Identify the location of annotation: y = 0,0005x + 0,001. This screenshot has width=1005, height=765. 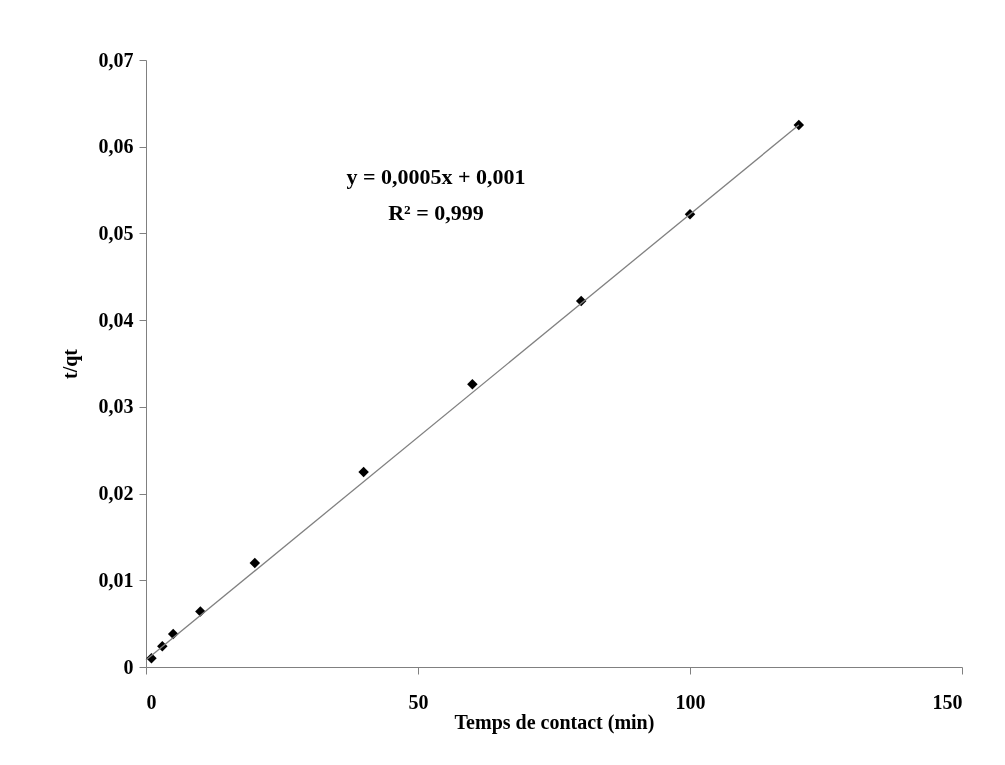
(436, 176).